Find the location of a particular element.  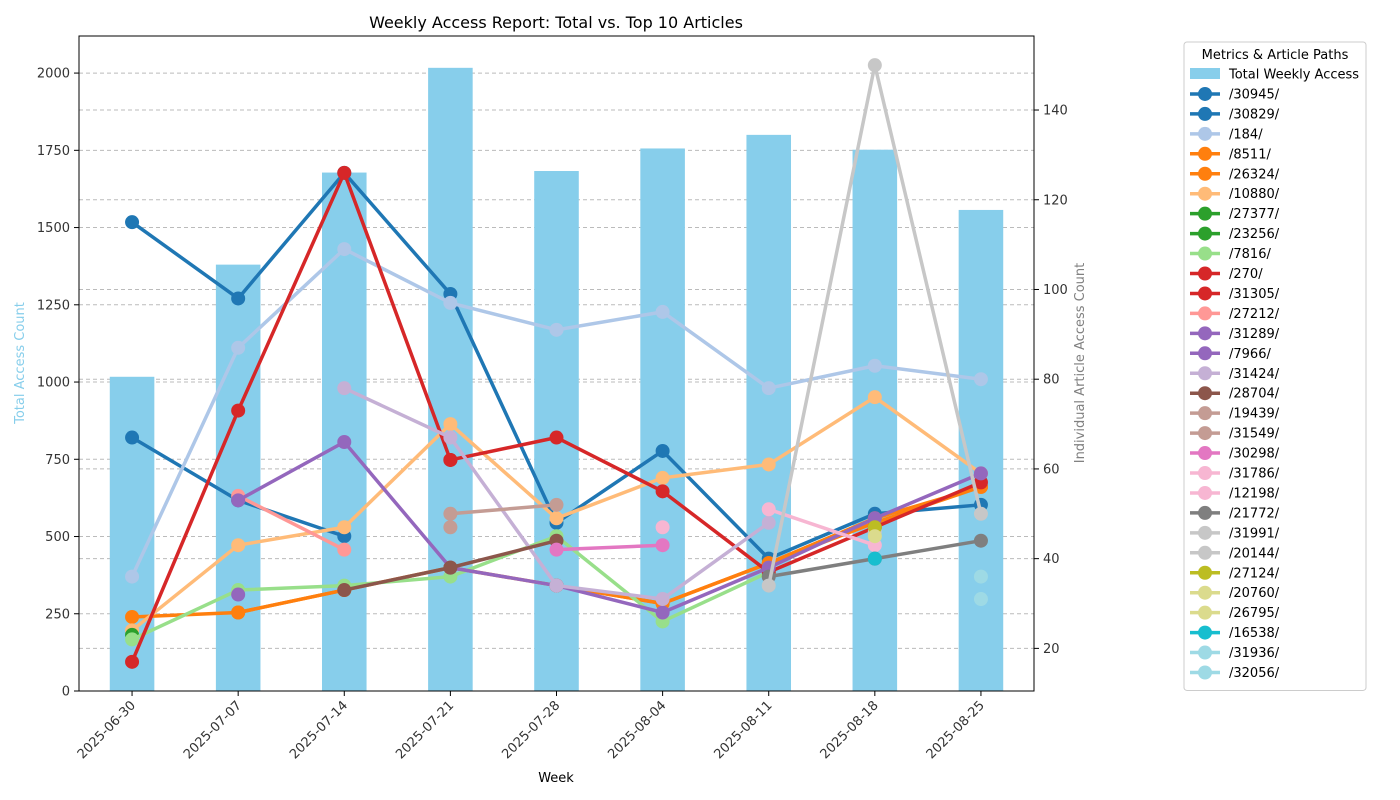

y-right-tick-label: 80 is located at coordinates (1051, 380).